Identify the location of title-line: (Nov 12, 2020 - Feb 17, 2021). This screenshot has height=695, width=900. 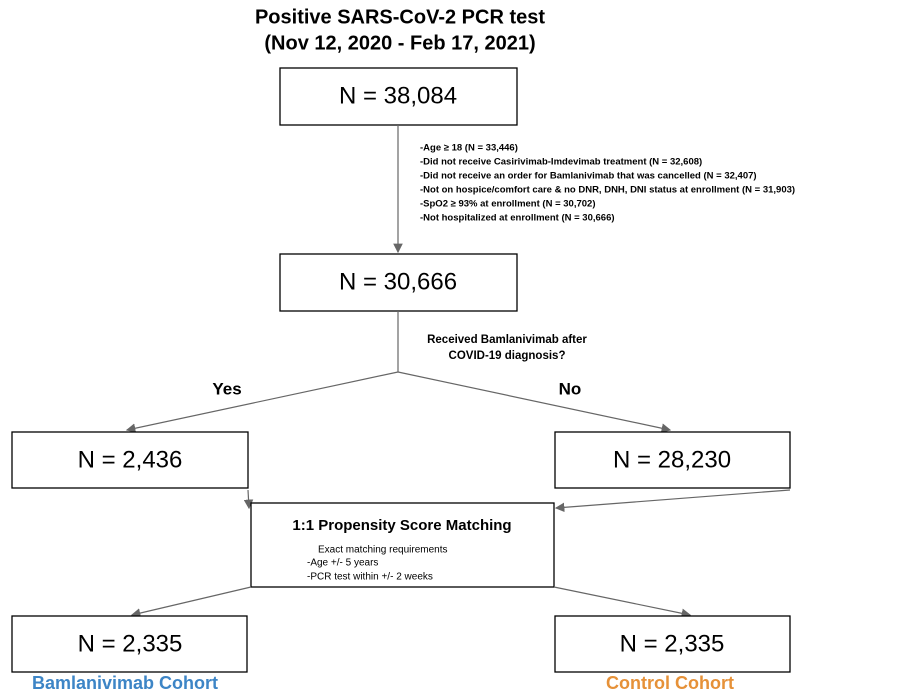
(399, 43).